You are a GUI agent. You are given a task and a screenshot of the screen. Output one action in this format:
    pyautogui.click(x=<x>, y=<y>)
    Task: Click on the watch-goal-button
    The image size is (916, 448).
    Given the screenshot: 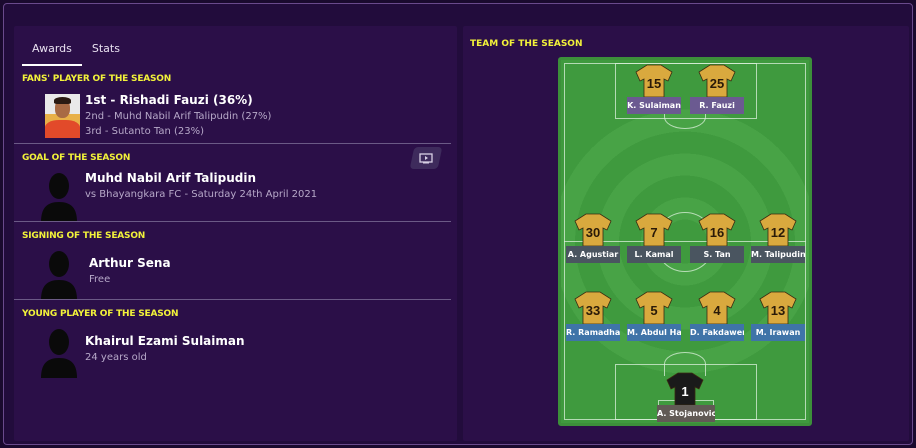 What is the action you would take?
    pyautogui.click(x=426, y=158)
    